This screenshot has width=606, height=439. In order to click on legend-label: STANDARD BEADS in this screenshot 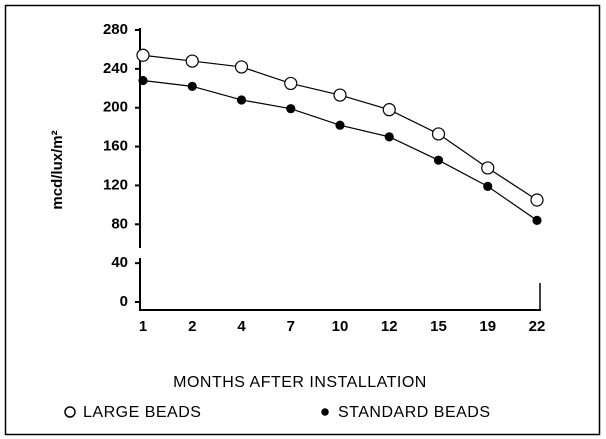, I will do `click(414, 412)`.